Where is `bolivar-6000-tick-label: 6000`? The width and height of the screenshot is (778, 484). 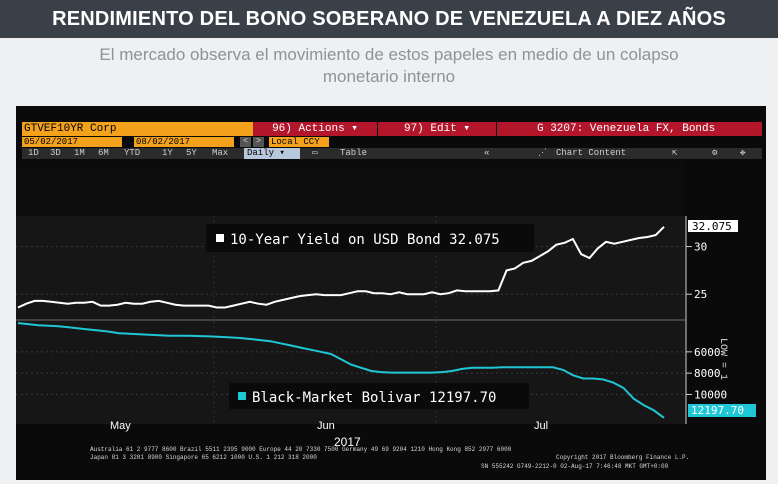
bolivar-6000-tick-label: 6000 is located at coordinates (707, 352).